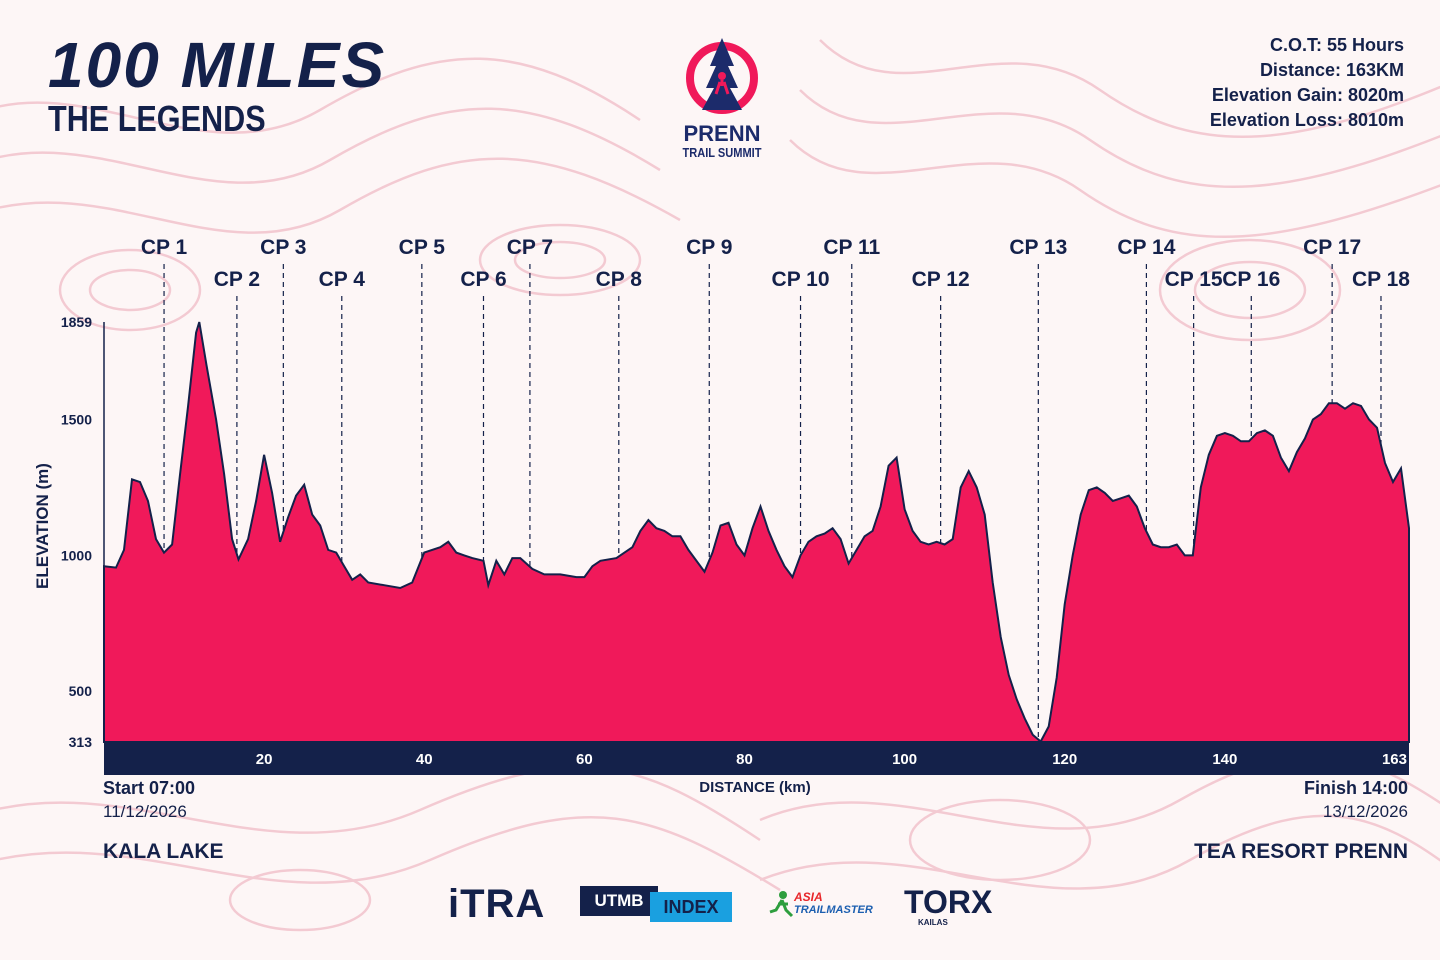 The image size is (1440, 960). Describe the element at coordinates (1381, 279) in the screenshot. I see `checkpoint-label: CP 18` at that location.